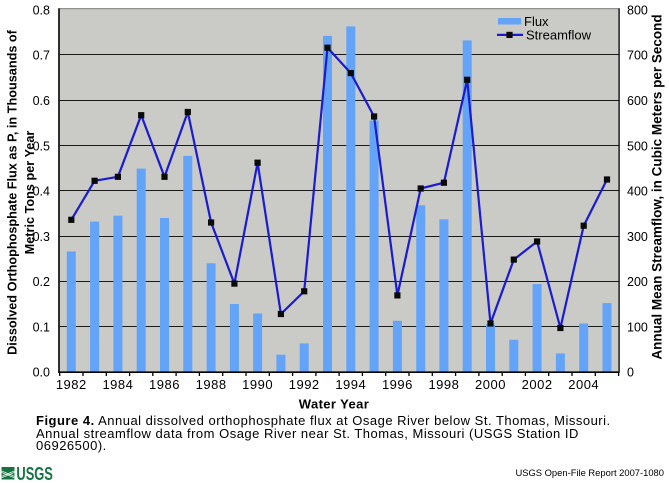 Image resolution: width=669 pixels, height=483 pixels. I want to click on svg-text: 0.8, so click(41, 10).